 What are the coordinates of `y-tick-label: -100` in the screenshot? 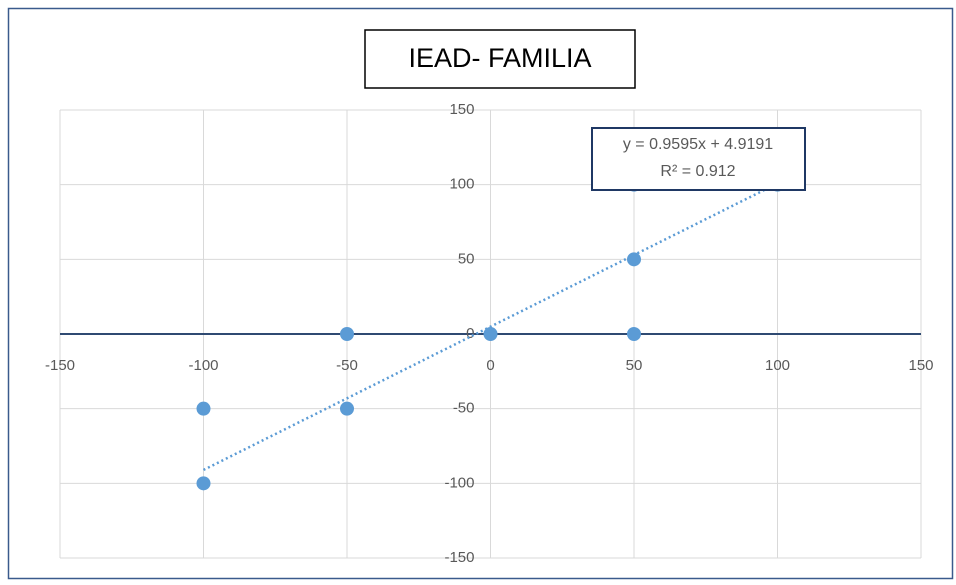 It's located at (459, 482).